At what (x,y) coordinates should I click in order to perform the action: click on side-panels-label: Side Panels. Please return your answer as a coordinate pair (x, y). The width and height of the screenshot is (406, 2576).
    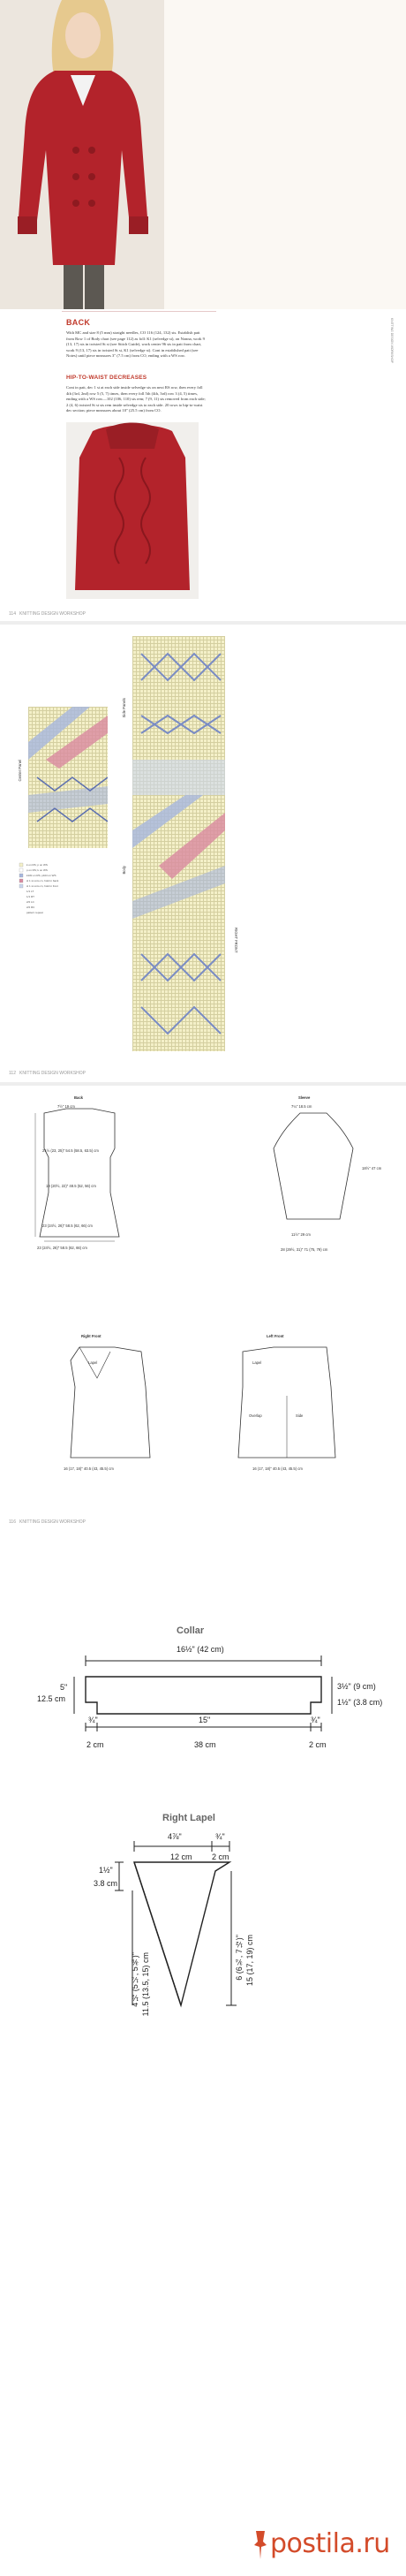
    Looking at the image, I should click on (124, 708).